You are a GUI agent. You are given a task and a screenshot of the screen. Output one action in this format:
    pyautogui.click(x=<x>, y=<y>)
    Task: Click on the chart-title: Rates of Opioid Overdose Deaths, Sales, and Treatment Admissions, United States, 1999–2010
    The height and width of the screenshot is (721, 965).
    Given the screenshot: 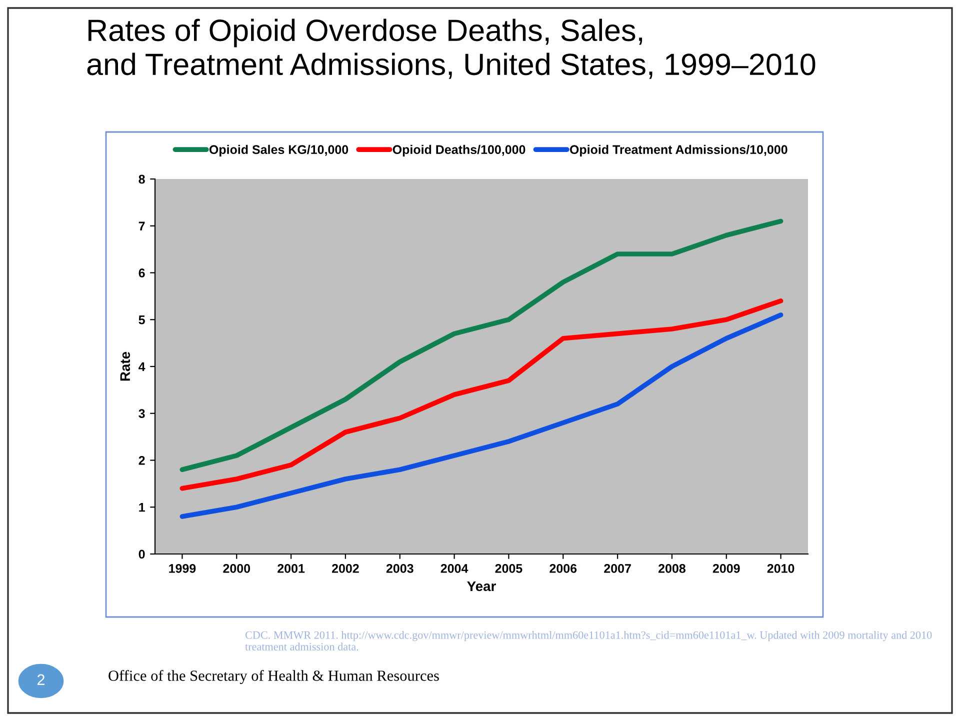 What is the action you would take?
    pyautogui.click(x=451, y=48)
    